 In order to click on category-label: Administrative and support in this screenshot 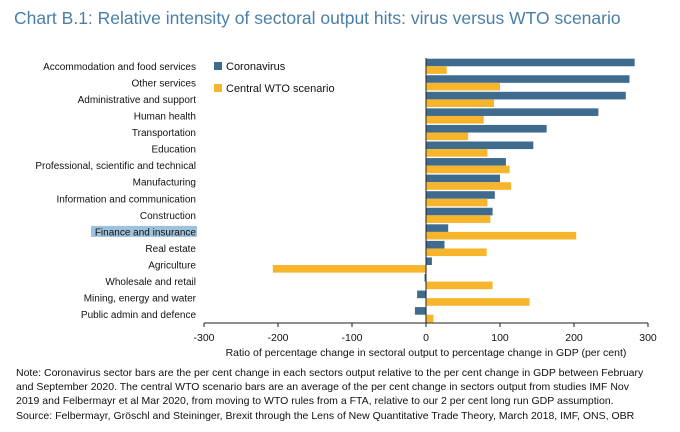, I will do `click(137, 100)`.